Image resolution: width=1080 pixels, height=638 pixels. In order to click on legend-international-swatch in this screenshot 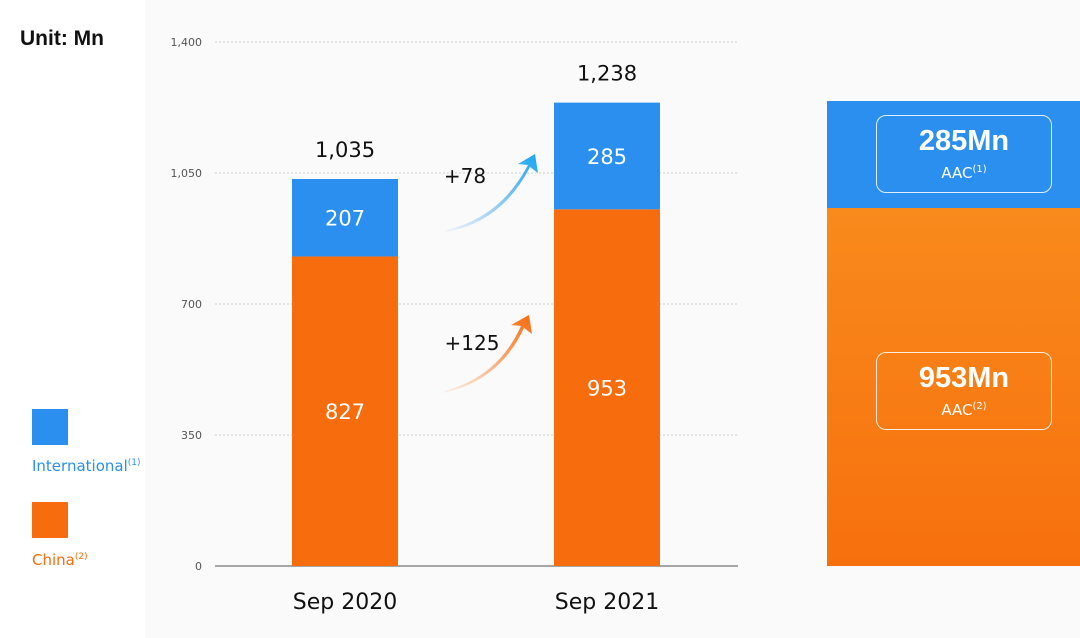, I will do `click(50, 427)`.